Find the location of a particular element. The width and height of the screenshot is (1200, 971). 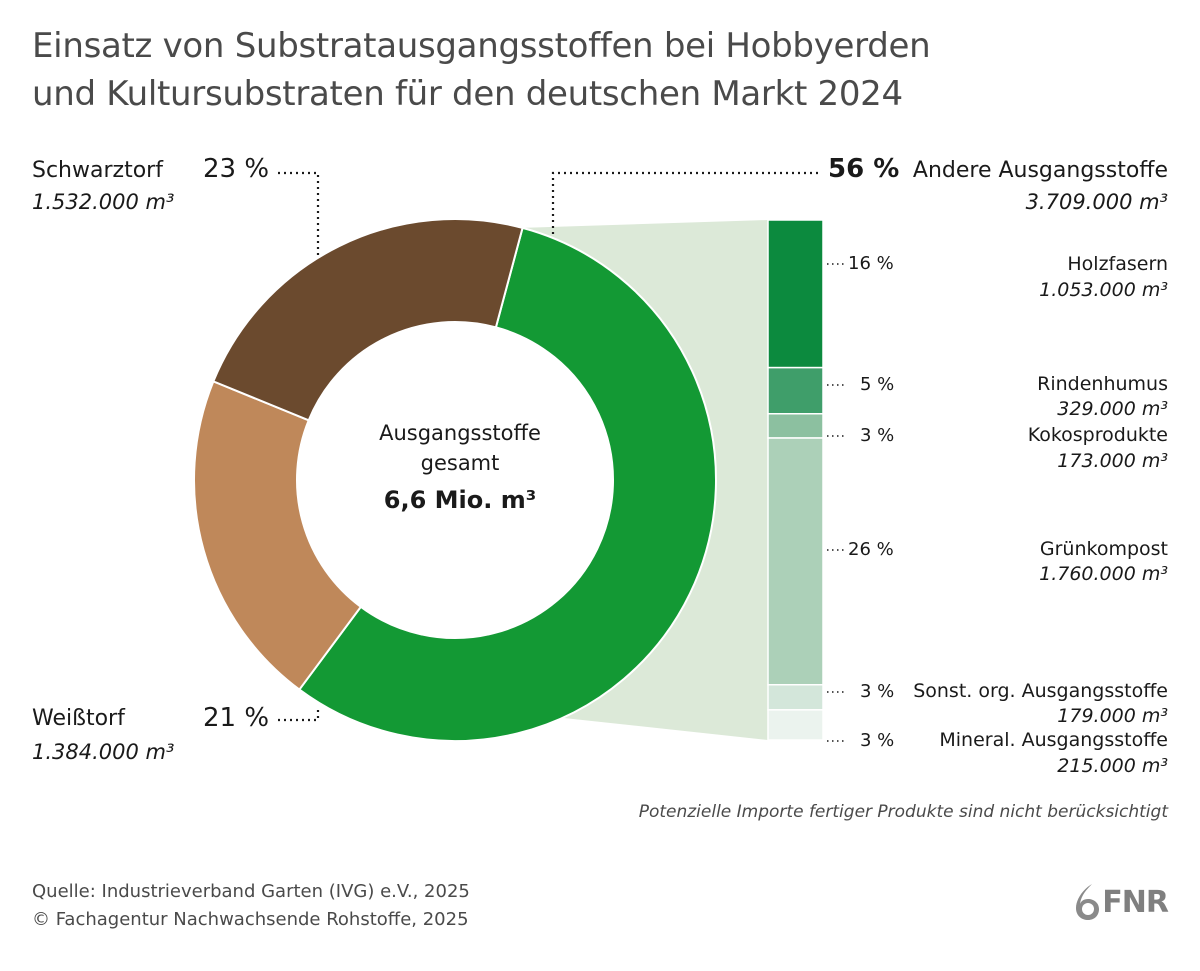

leader-line-andere is located at coordinates (684, 204).